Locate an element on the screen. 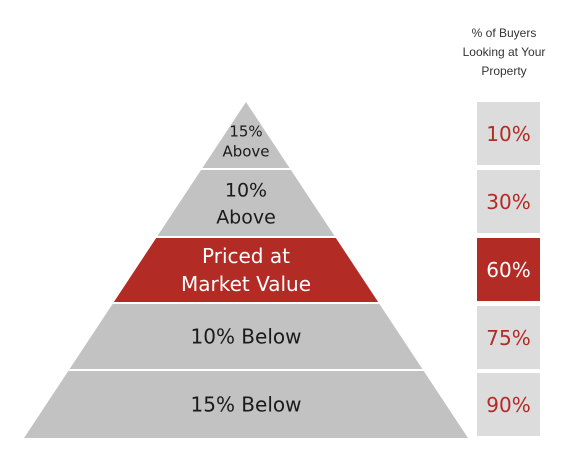 The height and width of the screenshot is (455, 572). percentage-value: 75% is located at coordinates (508, 337).